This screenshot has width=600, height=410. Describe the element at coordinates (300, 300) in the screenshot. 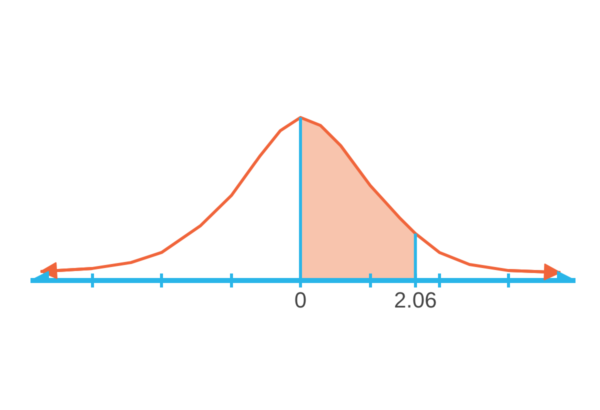

I see `x-tick-label: 0` at that location.